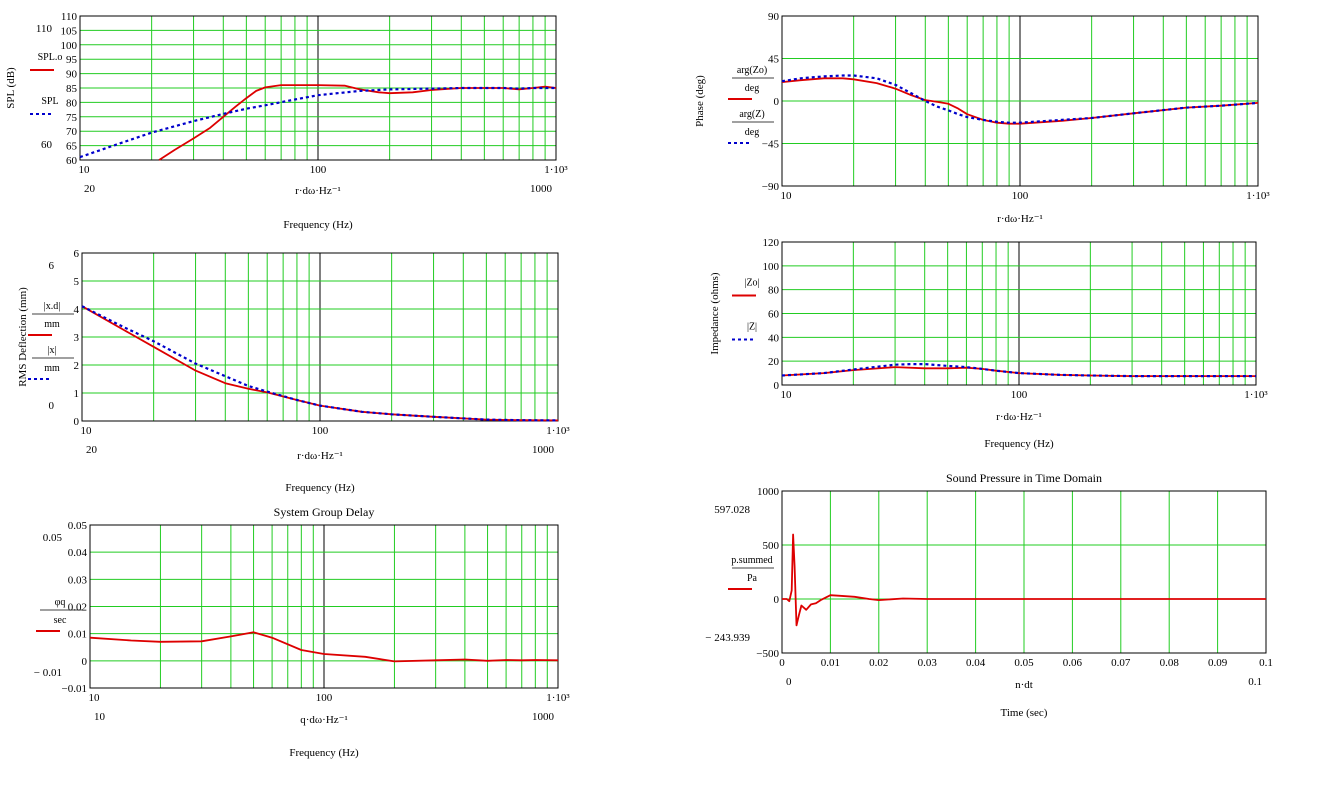  Describe the element at coordinates (771, 546) in the screenshot. I see `y-tick-label: 500` at that location.